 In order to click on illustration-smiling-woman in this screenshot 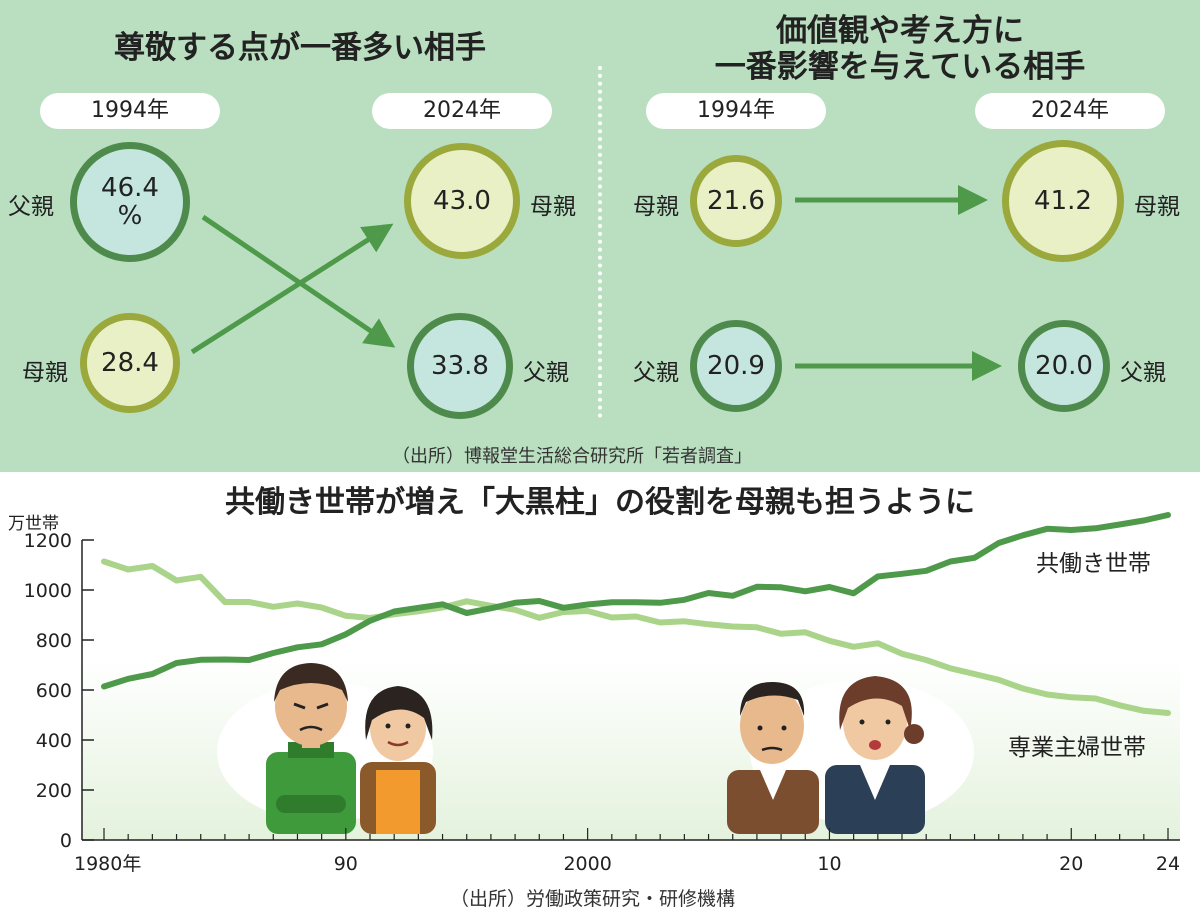, I will do `click(398, 760)`.